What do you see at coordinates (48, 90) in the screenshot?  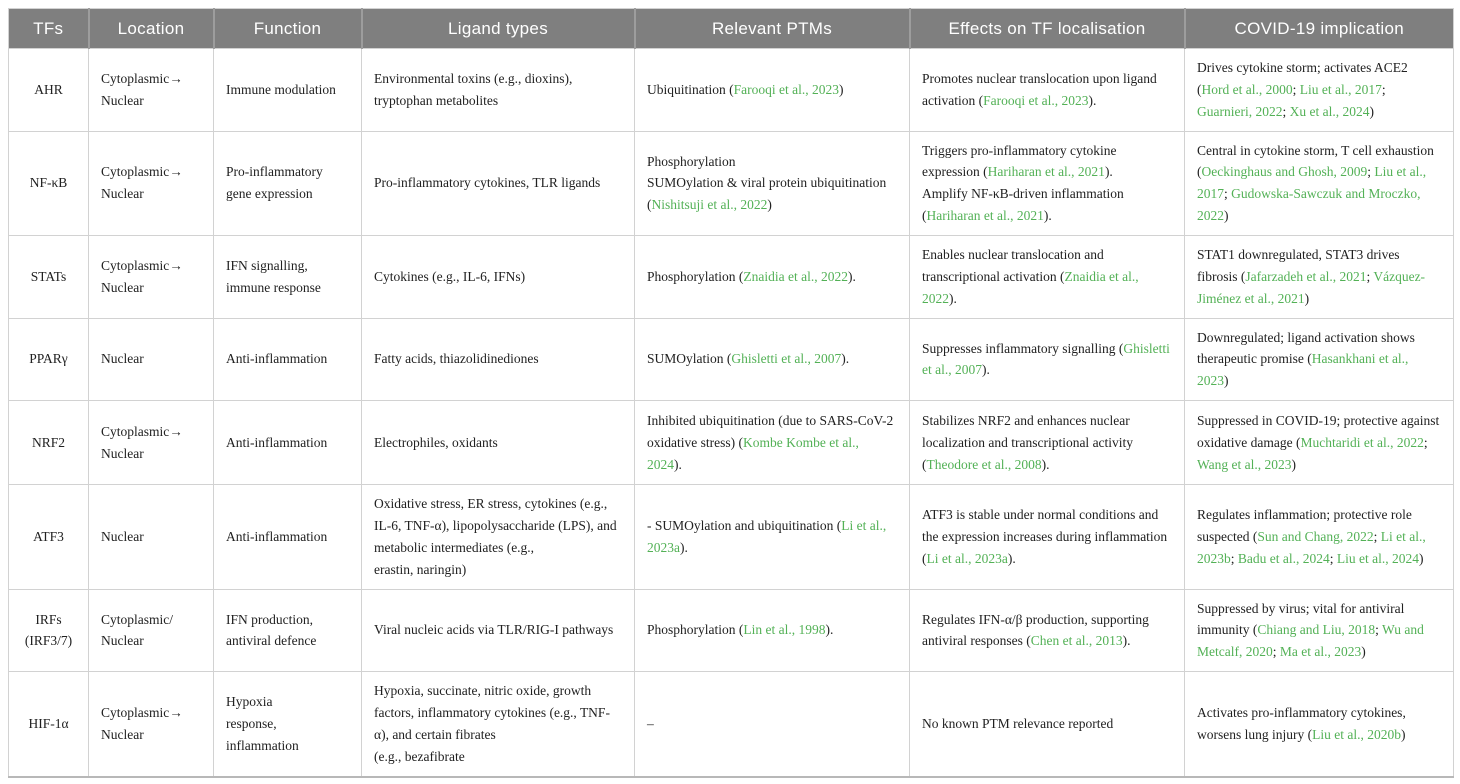 I see `cell-tf: AHR` at bounding box center [48, 90].